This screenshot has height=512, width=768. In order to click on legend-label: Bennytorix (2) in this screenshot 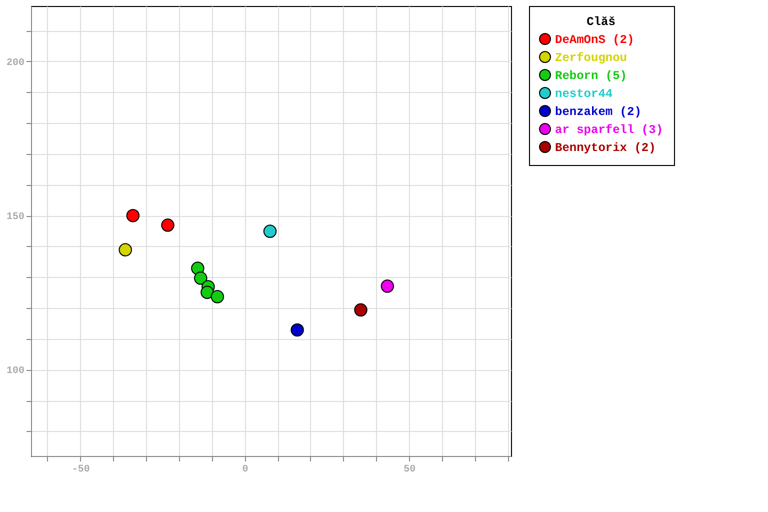, I will do `click(605, 148)`.